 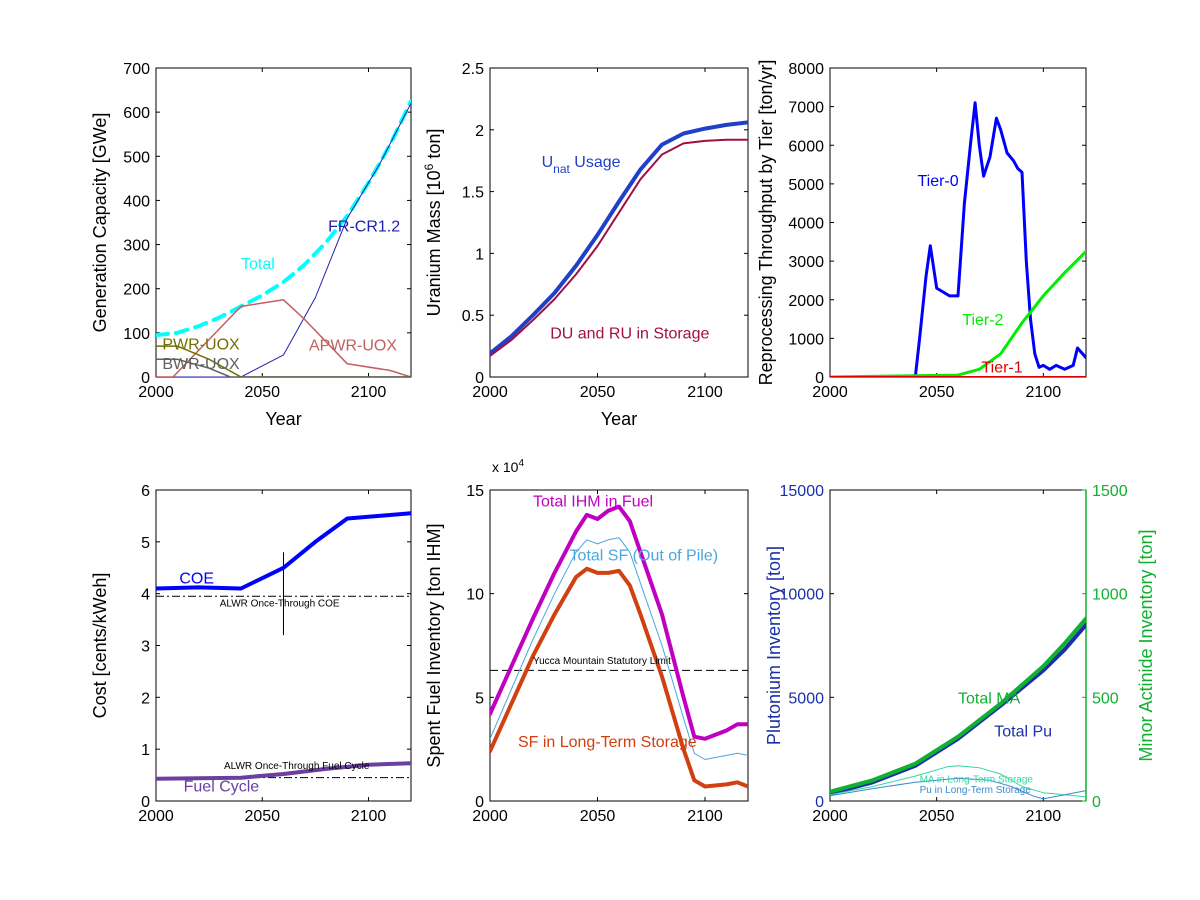 I want to click on y-right-axis-label: Minor Actinide Inventory [ton], so click(x=1146, y=645).